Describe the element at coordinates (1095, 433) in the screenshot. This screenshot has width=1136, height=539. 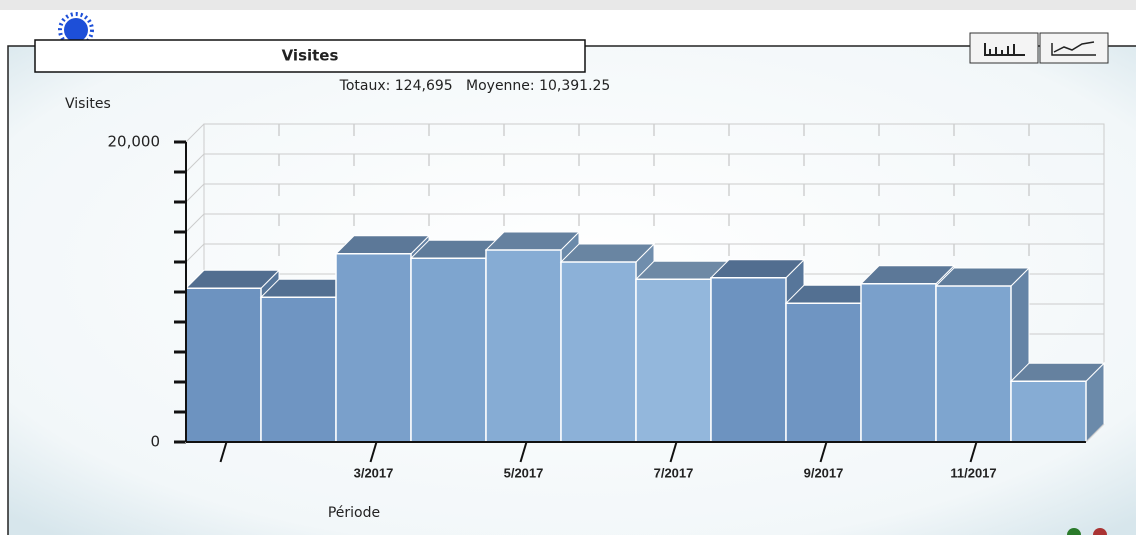
I see `floor-right` at that location.